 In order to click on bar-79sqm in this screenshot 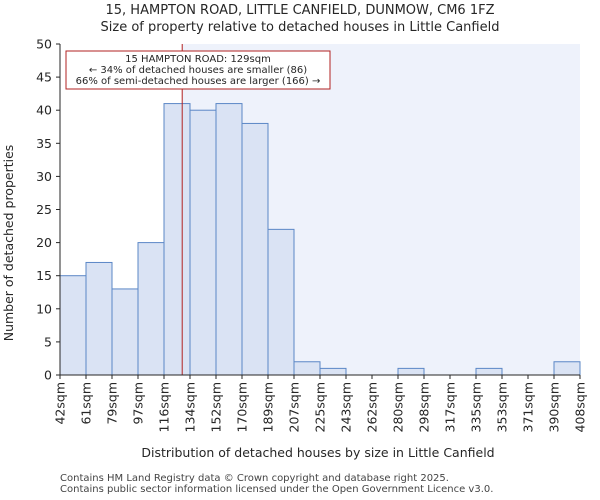, I will do `click(125, 332)`.